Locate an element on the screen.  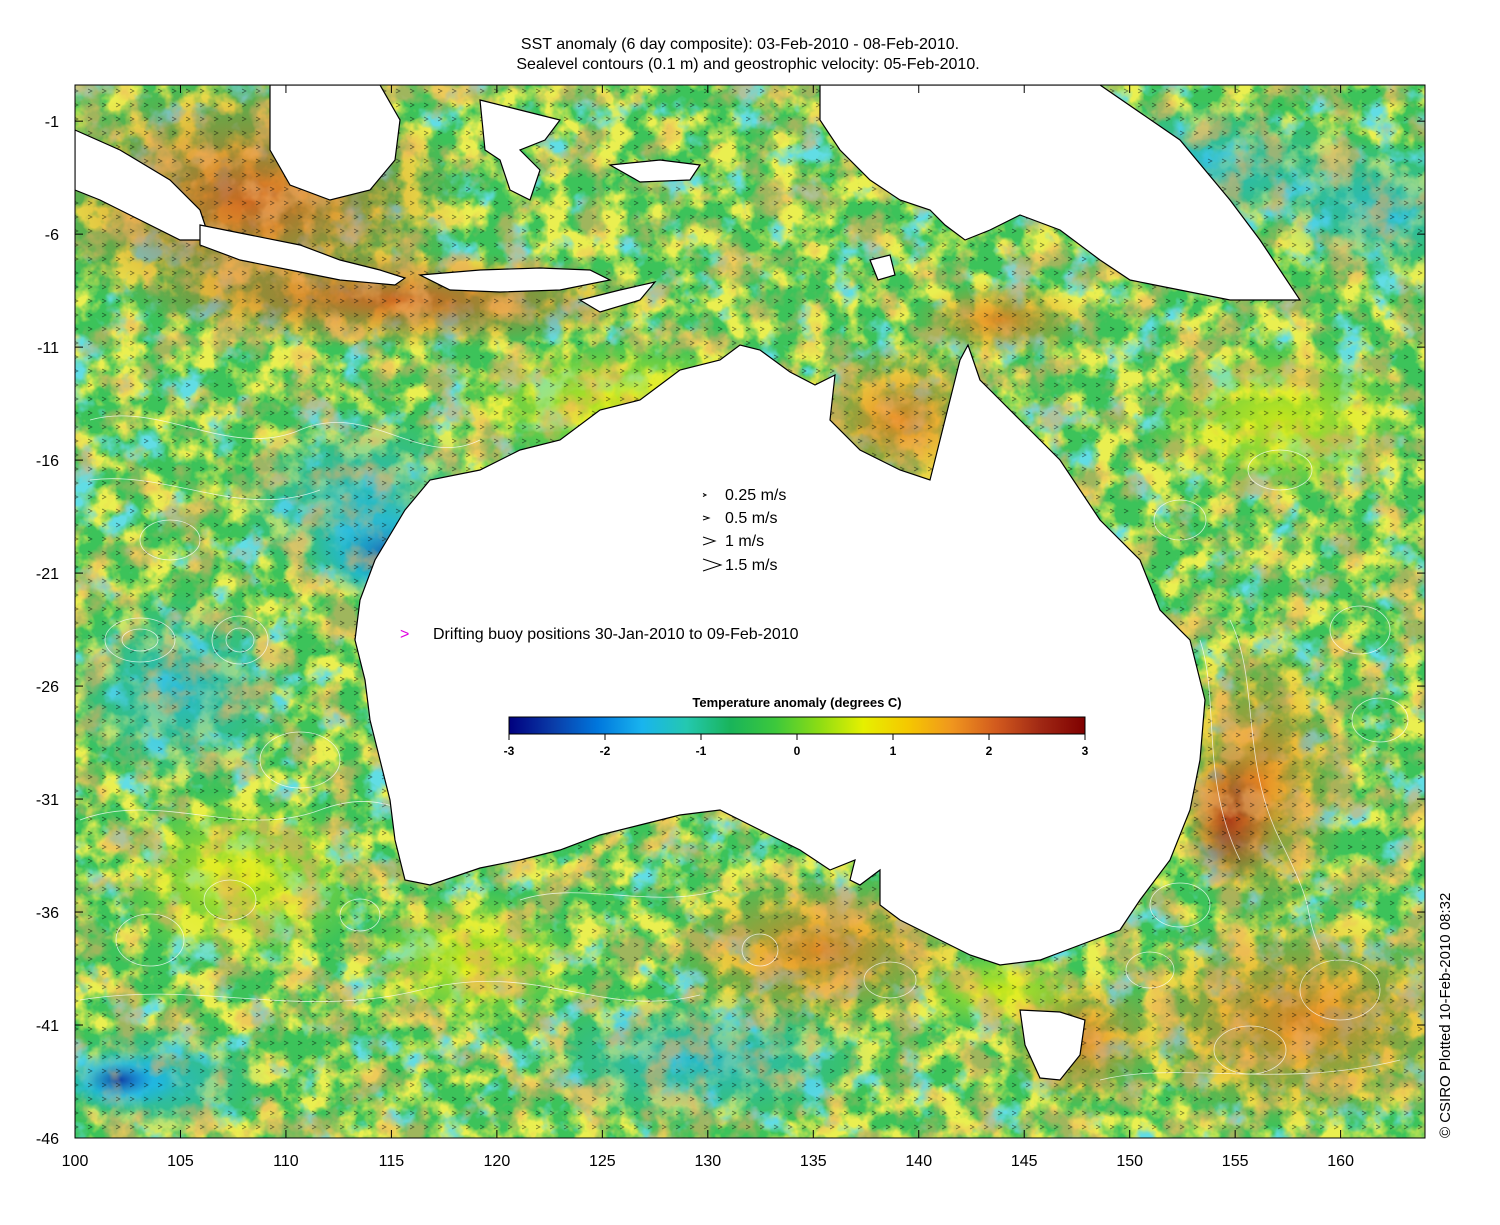
x-tick-label: 100 is located at coordinates (75, 1161).